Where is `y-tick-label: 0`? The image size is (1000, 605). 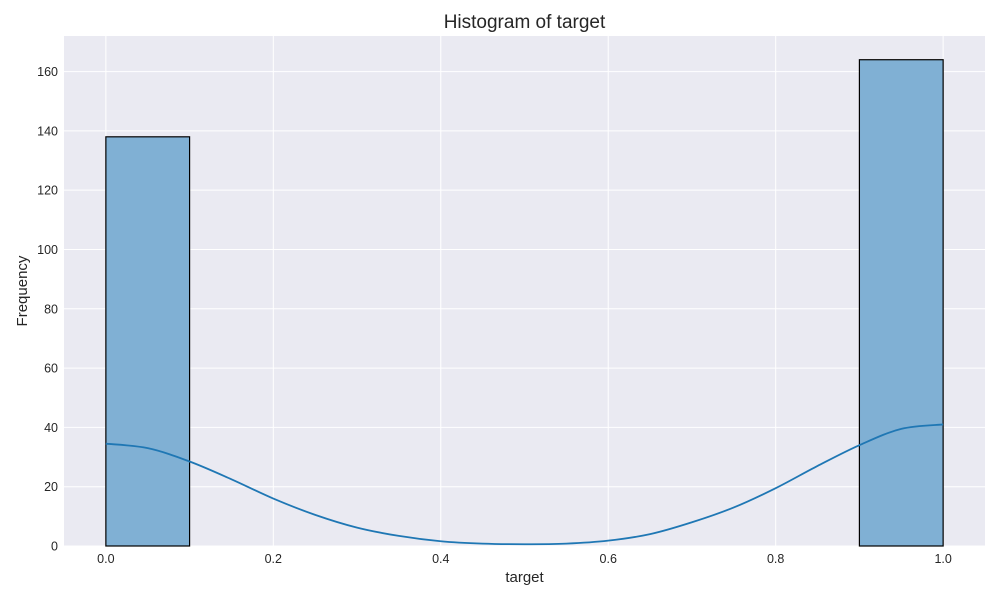 y-tick-label: 0 is located at coordinates (54, 547).